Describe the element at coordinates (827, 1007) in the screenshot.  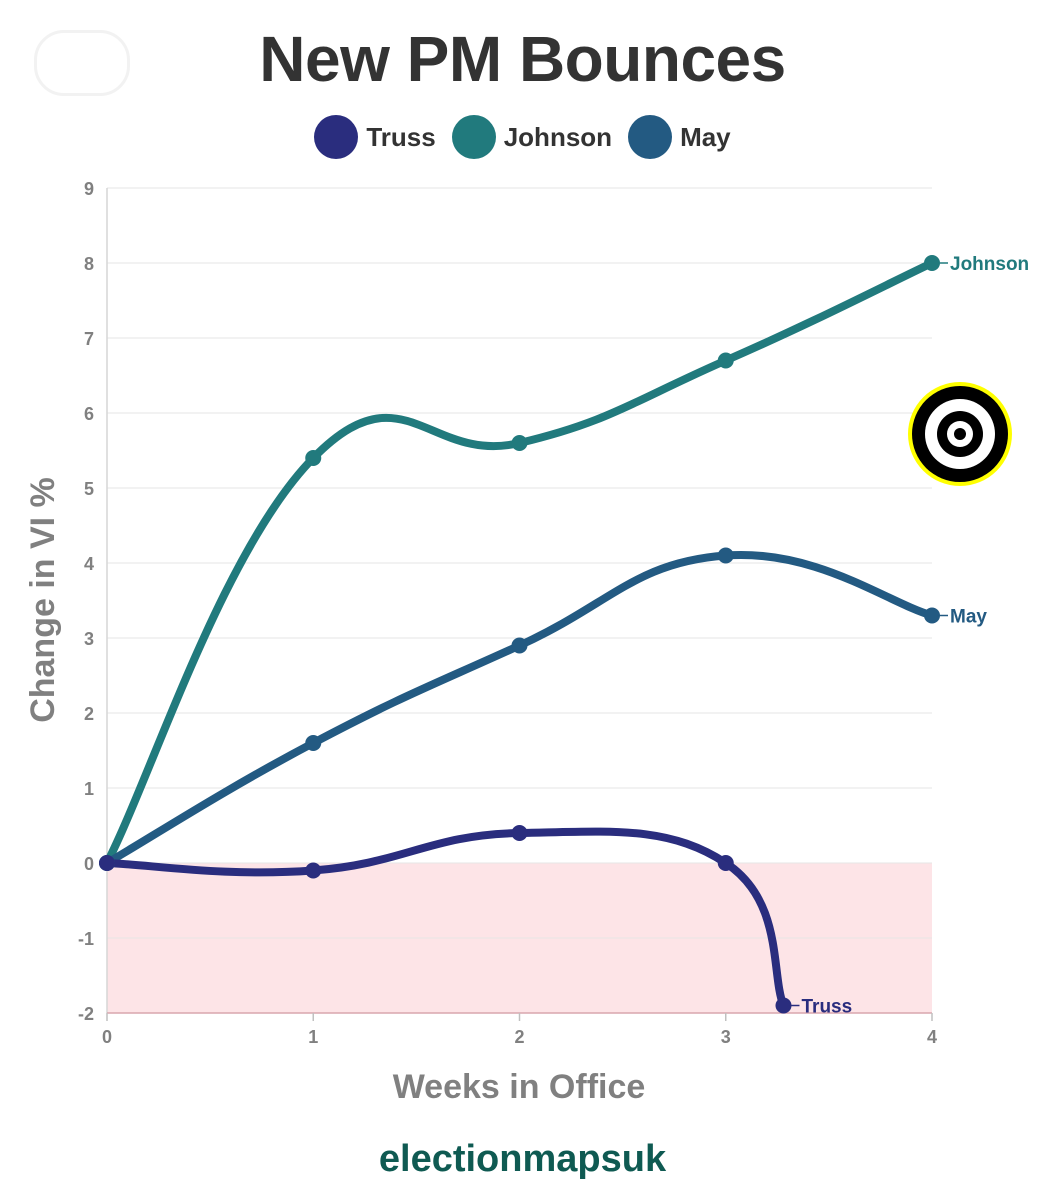
I see `end-label-truss: Truss` at that location.